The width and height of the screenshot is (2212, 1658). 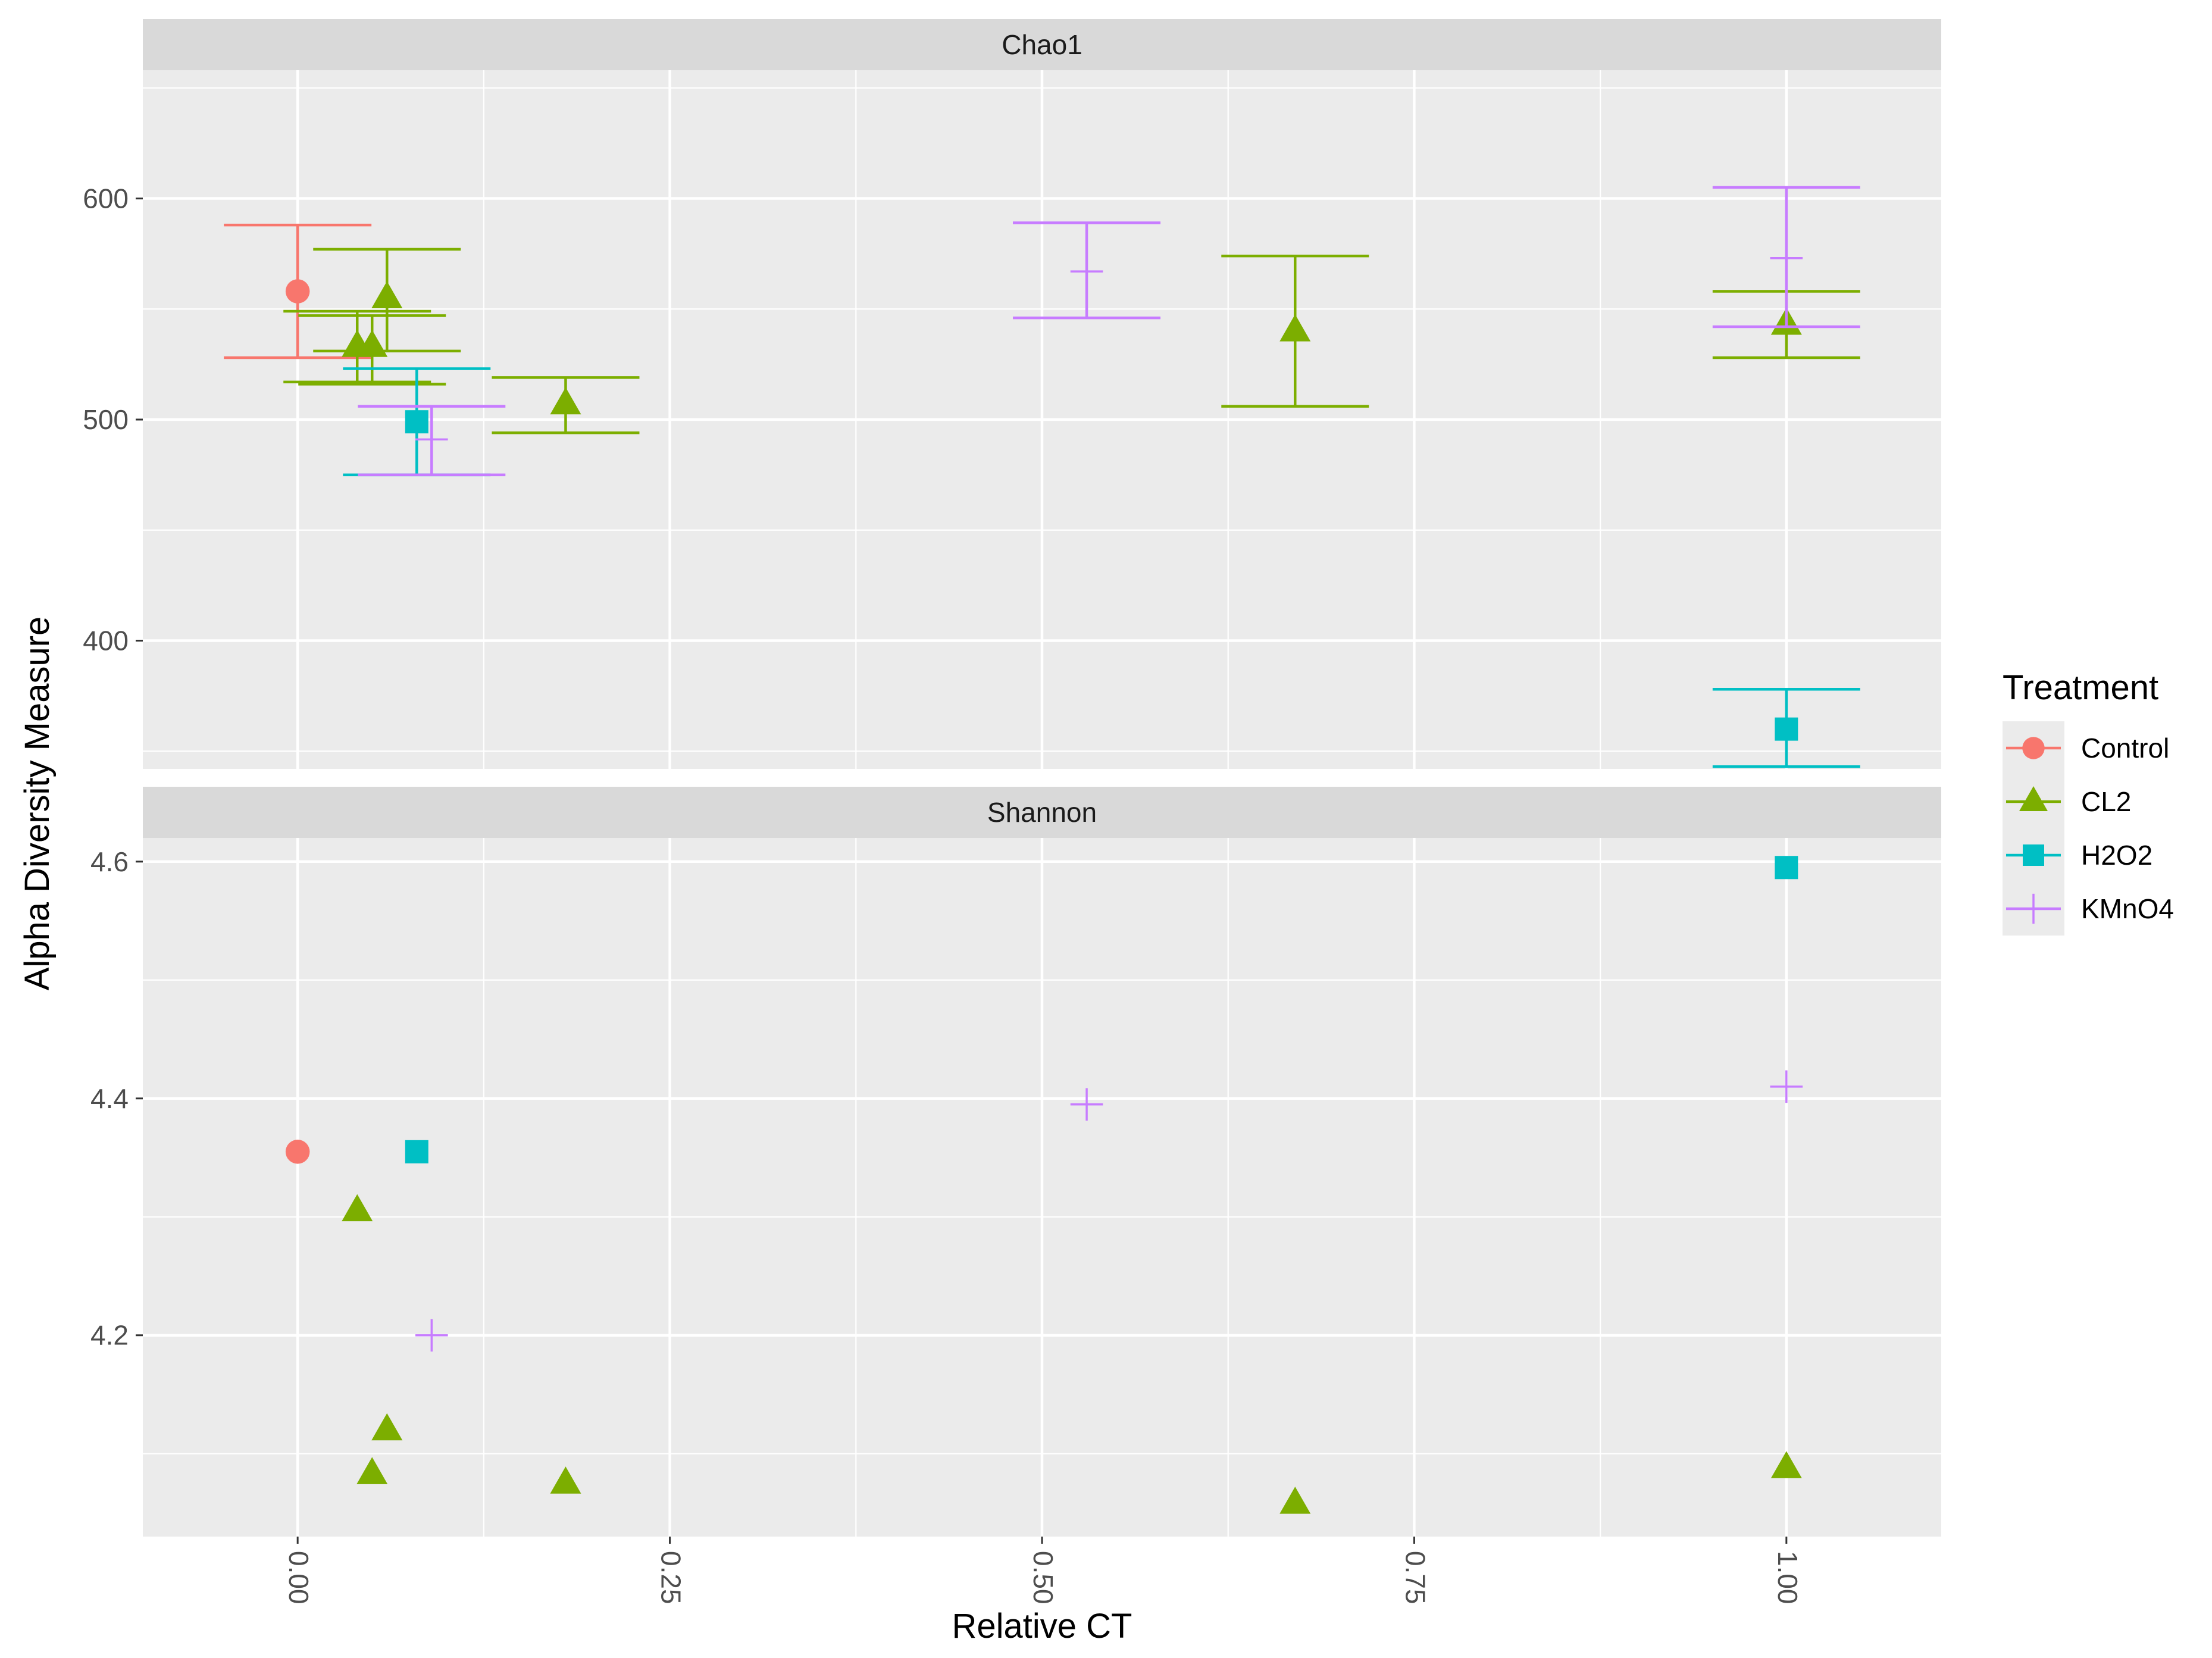 What do you see at coordinates (2077, 855) in the screenshot?
I see `legend-entry-h2o2: H2O2` at bounding box center [2077, 855].